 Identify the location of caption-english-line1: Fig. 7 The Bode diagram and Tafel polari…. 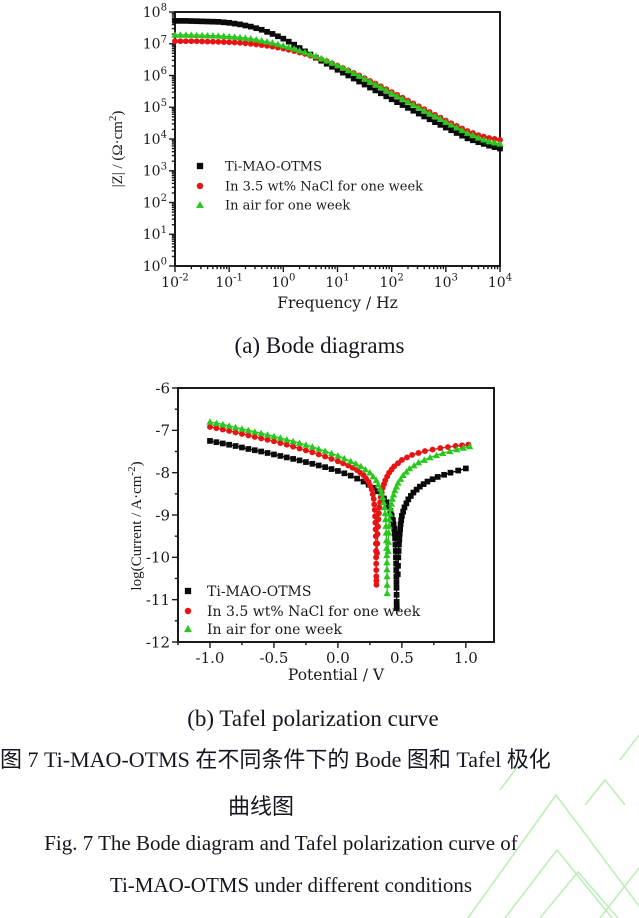
(281, 843).